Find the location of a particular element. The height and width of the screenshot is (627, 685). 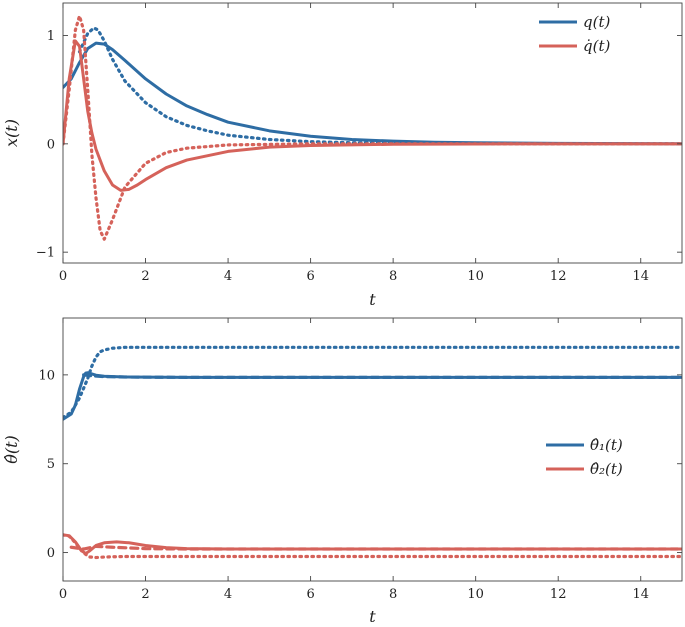

legend-label: θ̂₁(t) is located at coordinates (606, 445).